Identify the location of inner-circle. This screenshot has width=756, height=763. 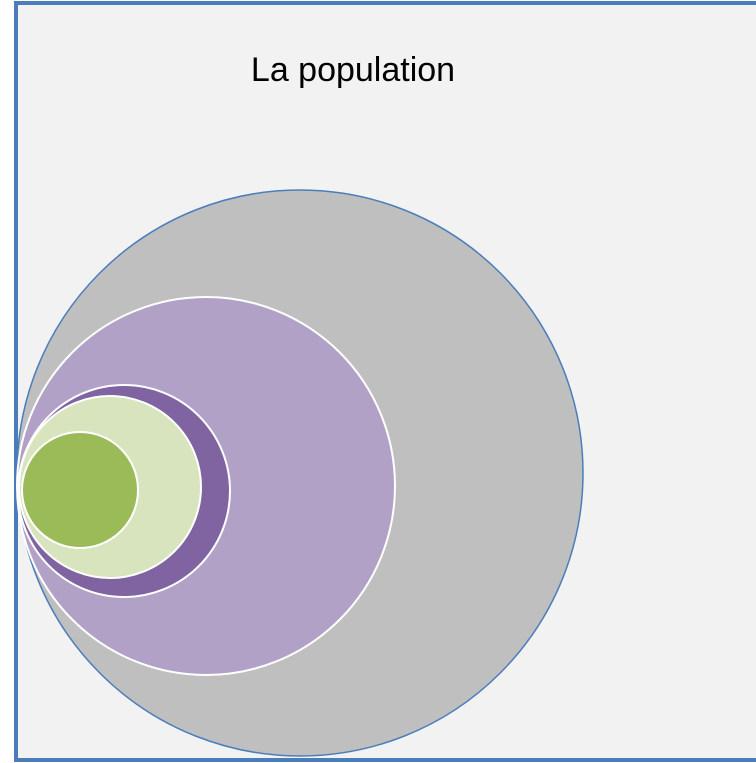
(80, 490).